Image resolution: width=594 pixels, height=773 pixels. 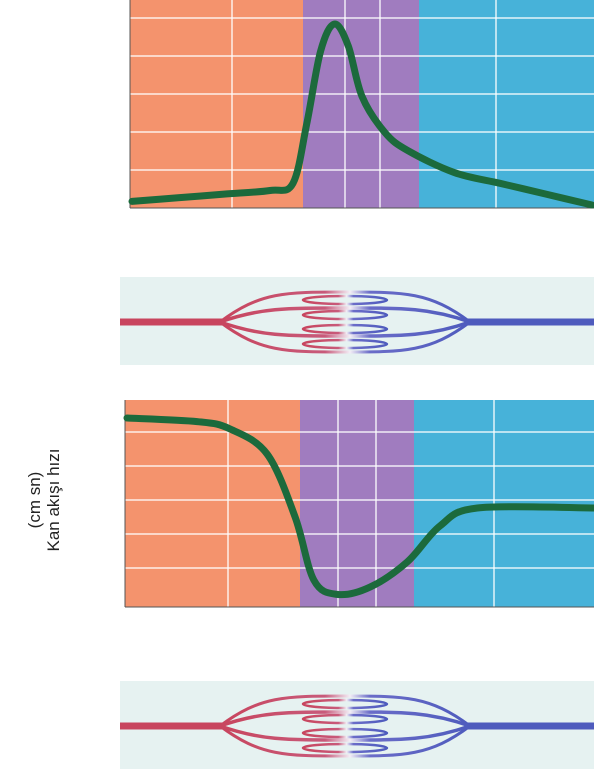 What do you see at coordinates (506, 104) in the screenshot?
I see `veins-region` at bounding box center [506, 104].